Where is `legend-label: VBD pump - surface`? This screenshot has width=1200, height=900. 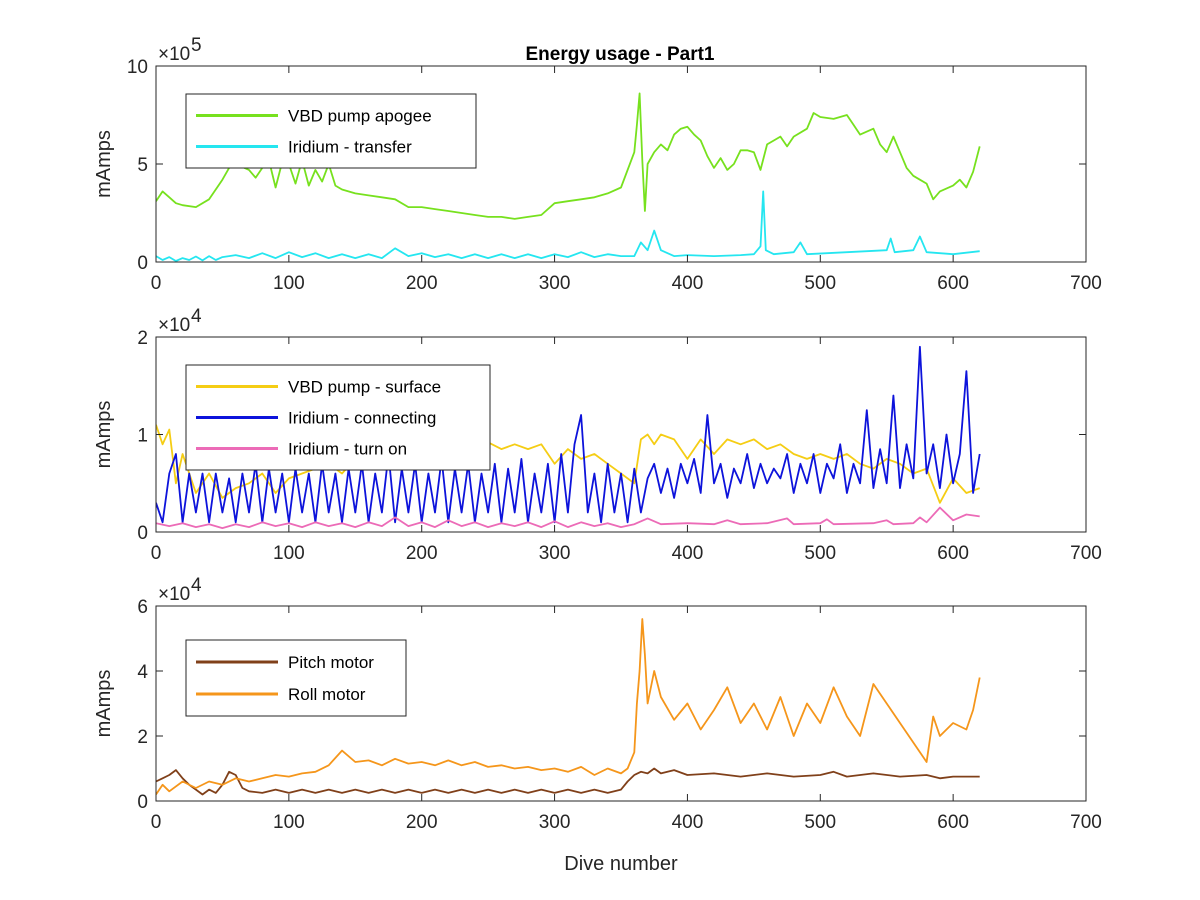
legend-label: VBD pump - surface is located at coordinates (364, 387).